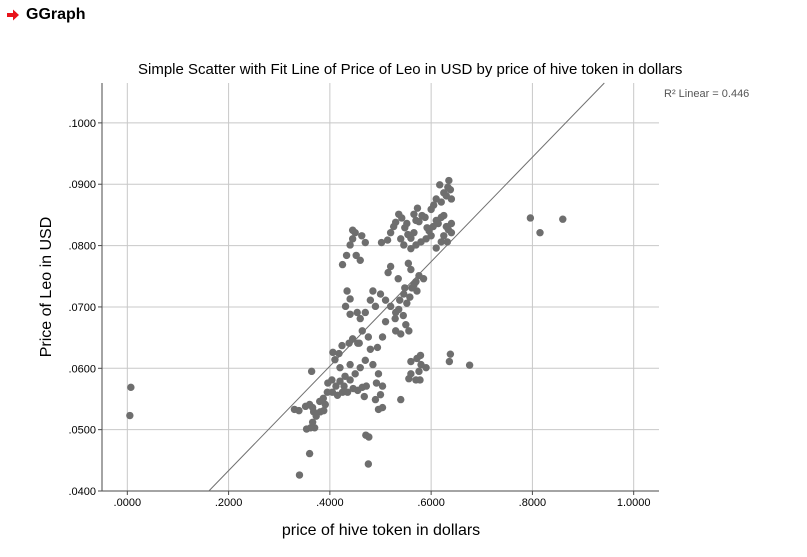  Describe the element at coordinates (13, 15) in the screenshot. I see `red-arrow-icon` at that location.